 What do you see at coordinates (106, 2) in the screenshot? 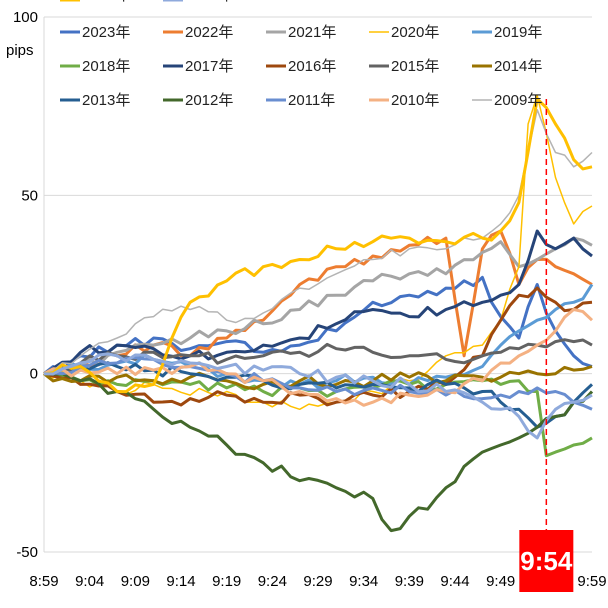
I see `legend-label: 2008年` at bounding box center [106, 2].